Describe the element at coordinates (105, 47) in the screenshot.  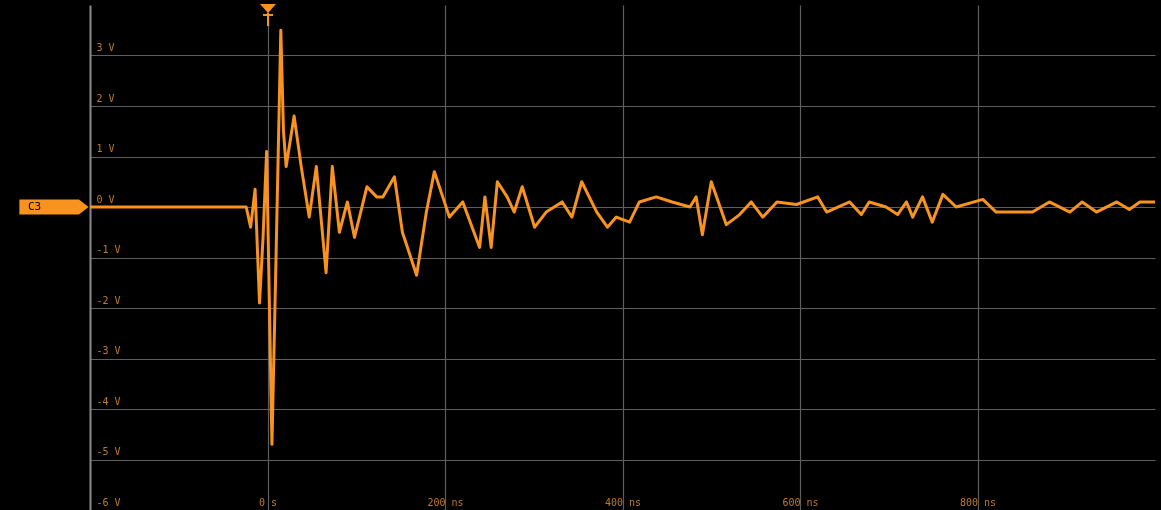
I see `y-tick-label: 3 V` at that location.